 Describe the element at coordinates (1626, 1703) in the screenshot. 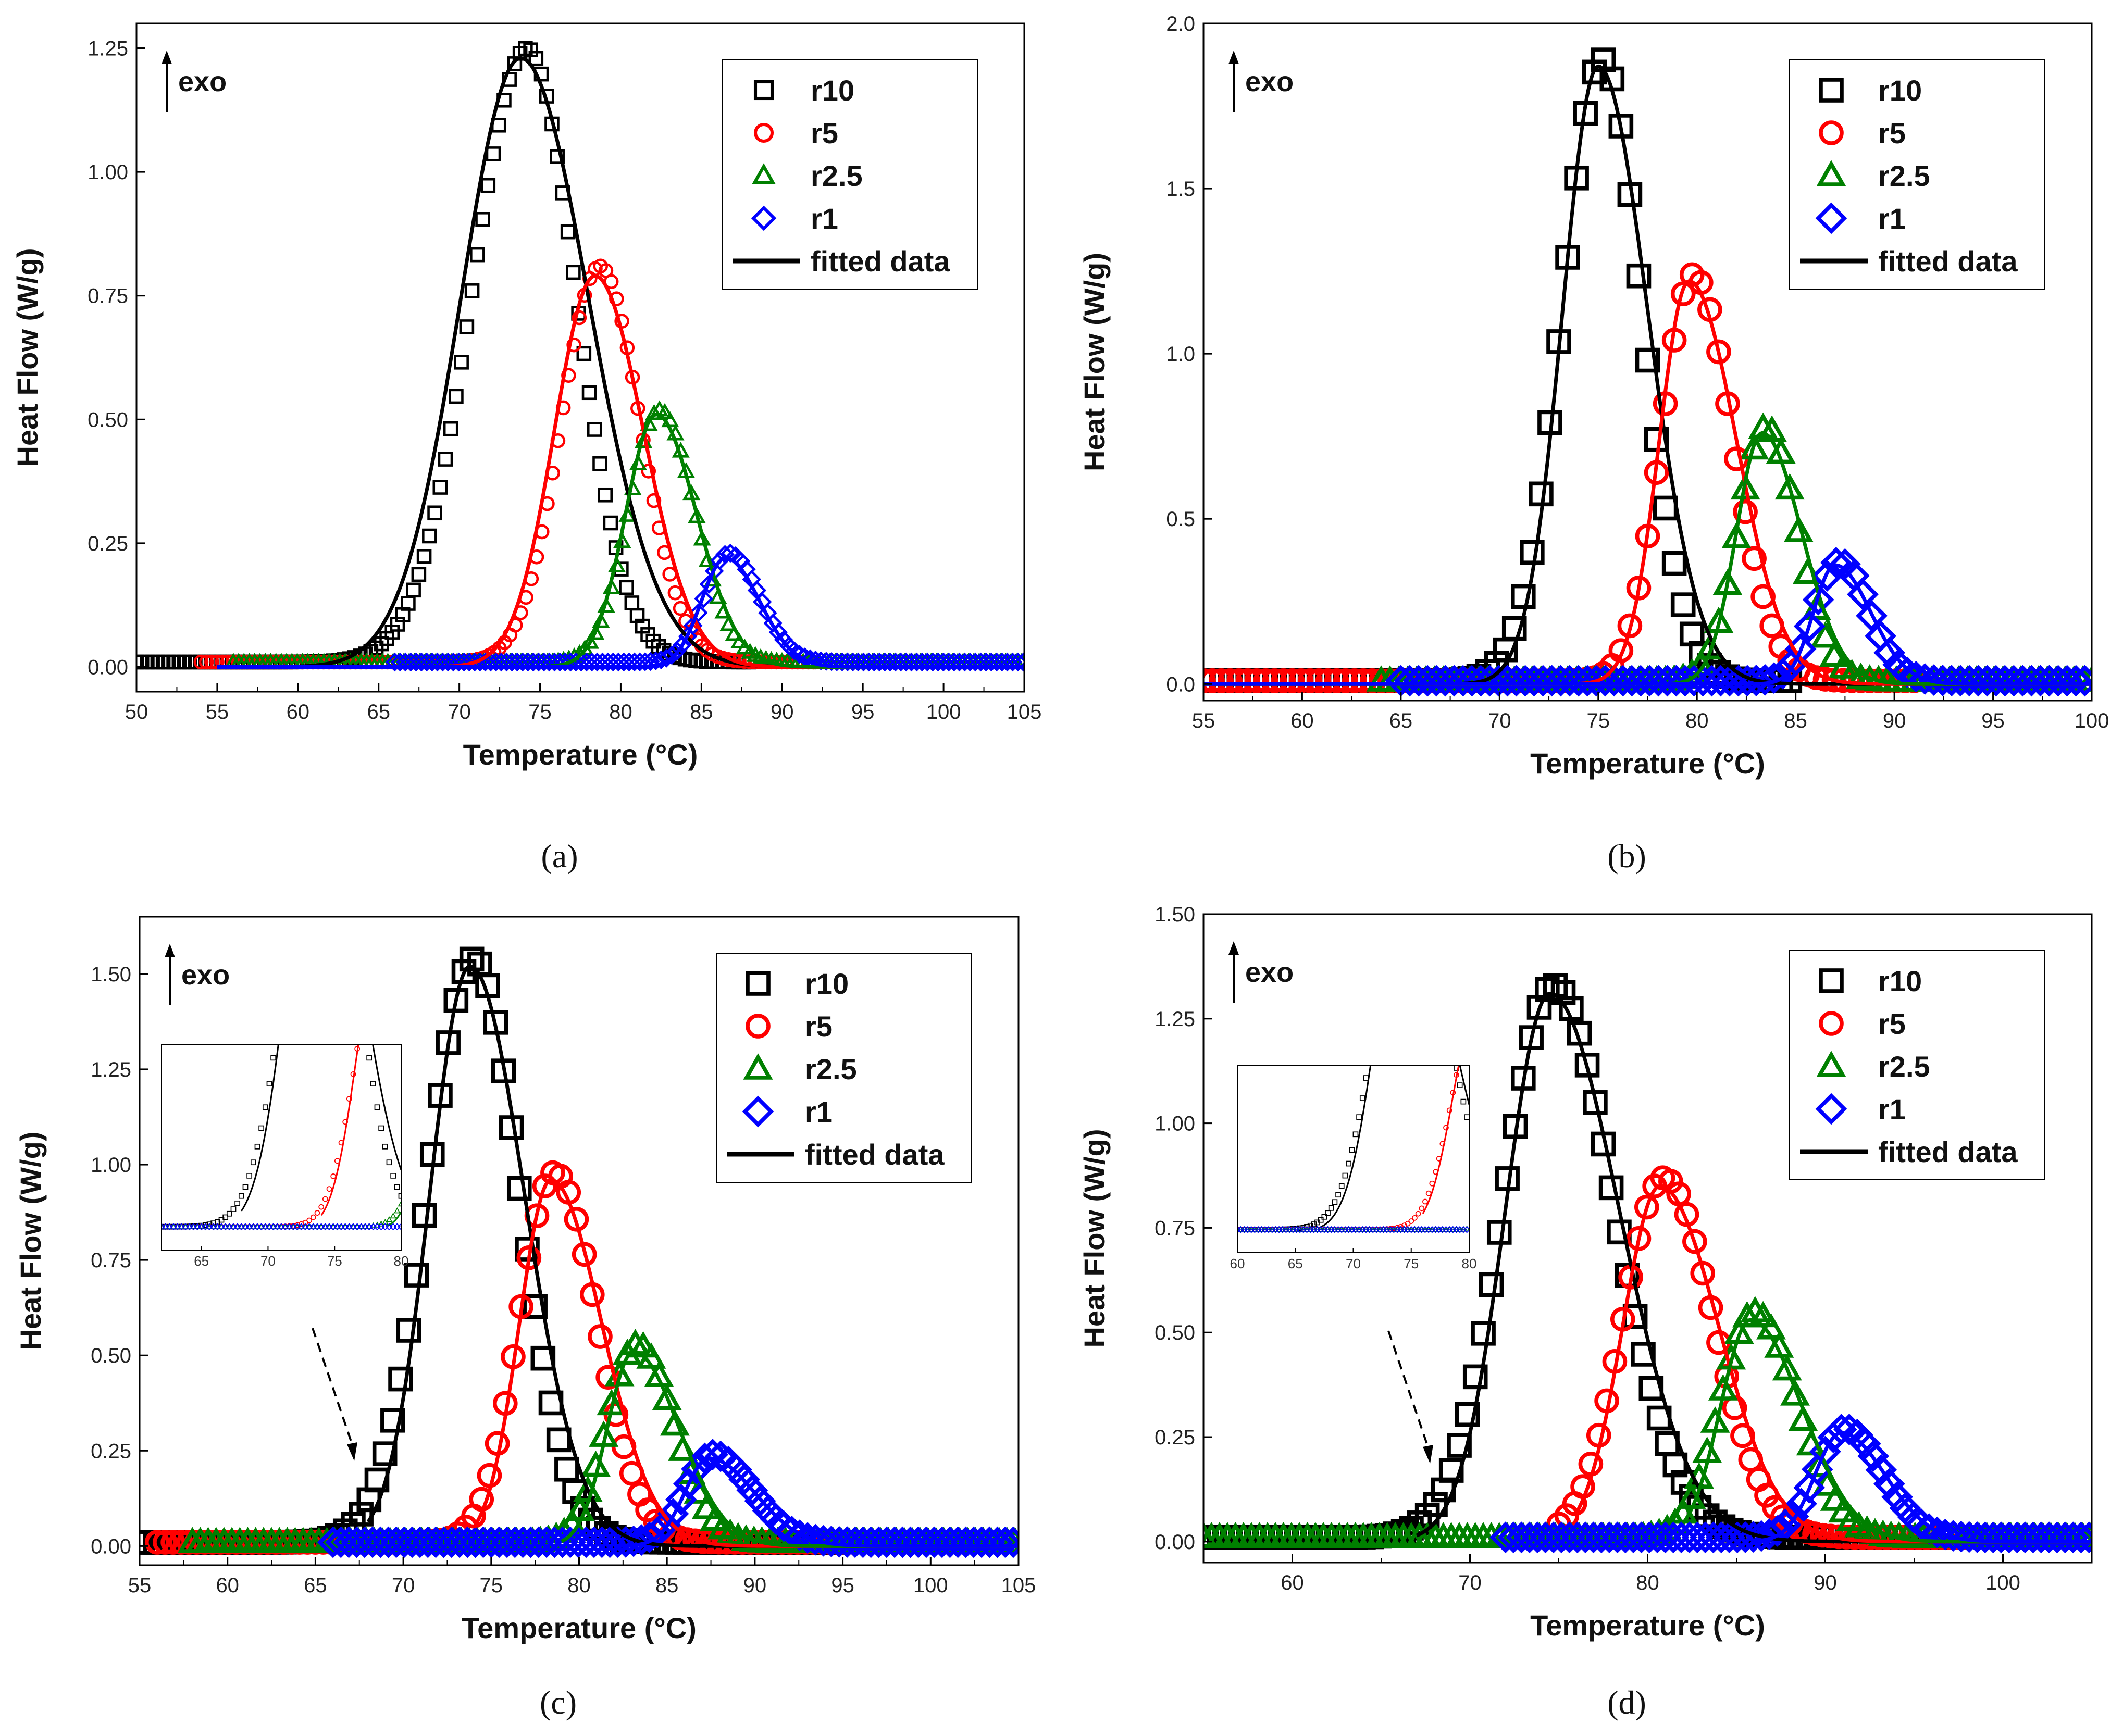

I see `panel-caption: (d)` at that location.